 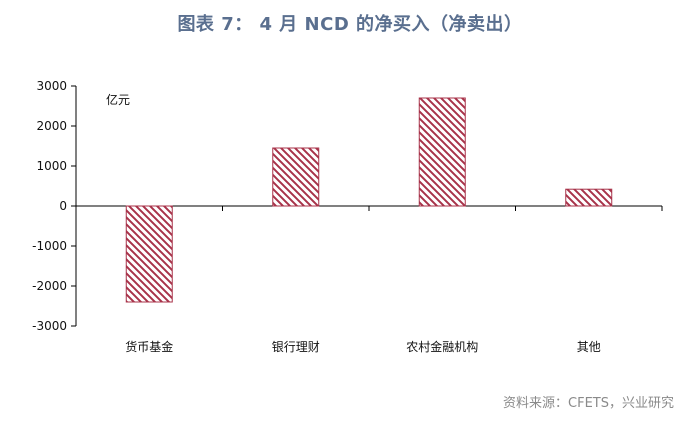 What do you see at coordinates (296, 347) in the screenshot?
I see `category-label: 银行理财` at bounding box center [296, 347].